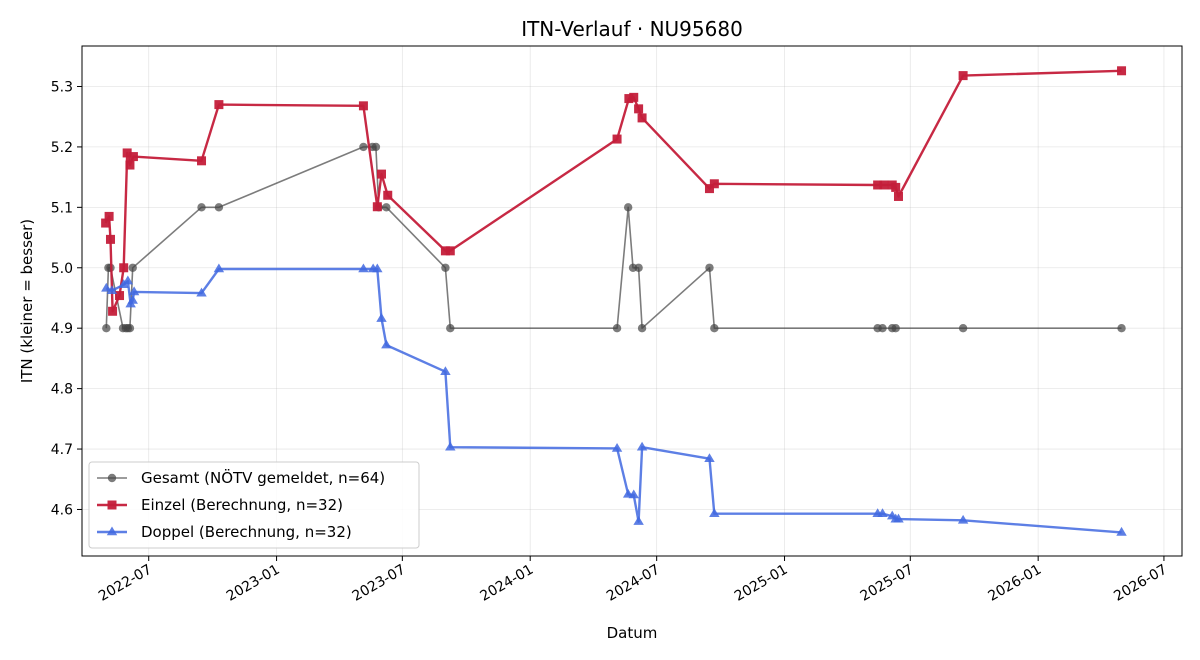  I want to click on y-tick-label: 5.0, so click(62, 269).